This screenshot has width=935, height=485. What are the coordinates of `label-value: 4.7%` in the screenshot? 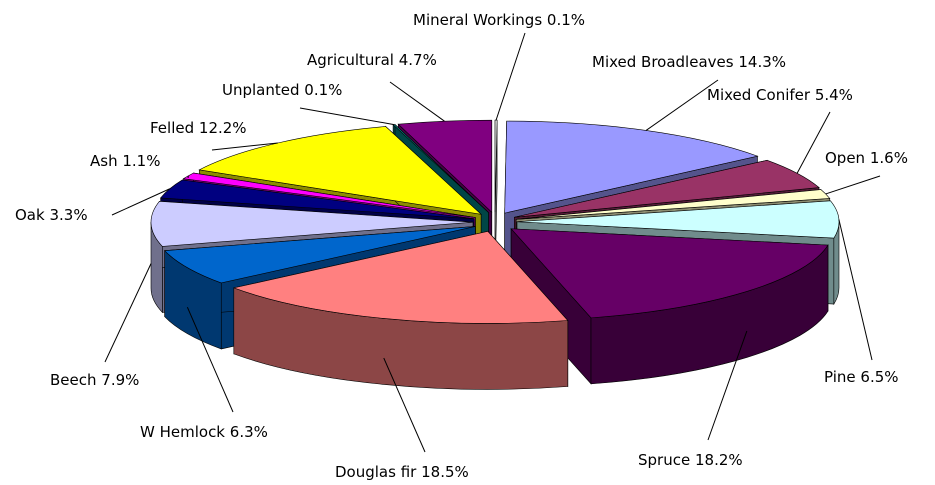 It's located at (418, 60).